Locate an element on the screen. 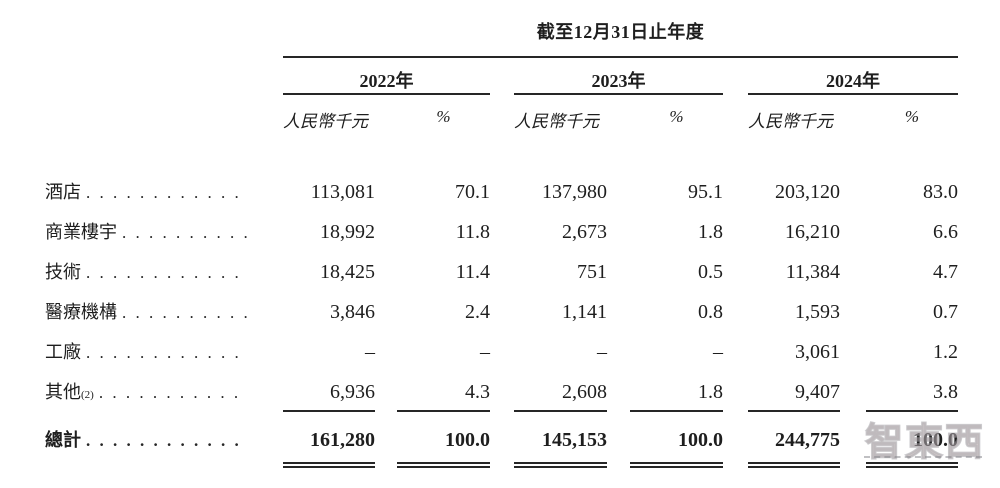 The width and height of the screenshot is (1000, 488). row-label-cell: 其他 (2) is located at coordinates (164, 392).